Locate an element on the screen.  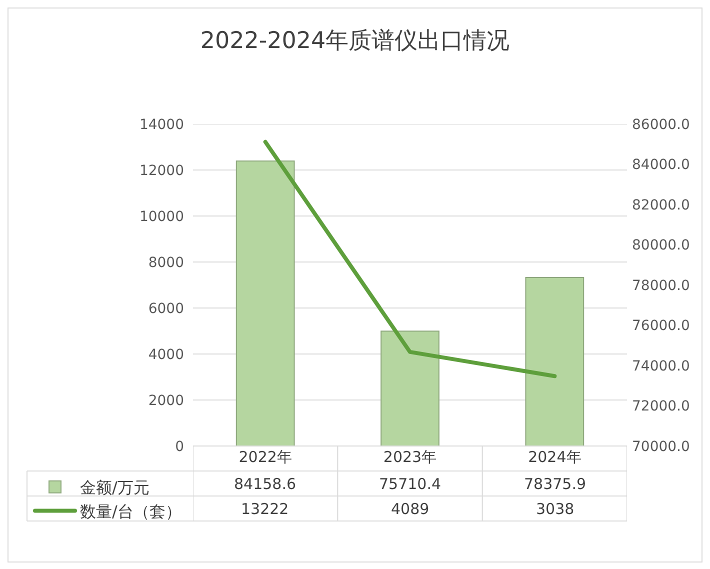
y-tick-label: 10000 is located at coordinates (161, 216).